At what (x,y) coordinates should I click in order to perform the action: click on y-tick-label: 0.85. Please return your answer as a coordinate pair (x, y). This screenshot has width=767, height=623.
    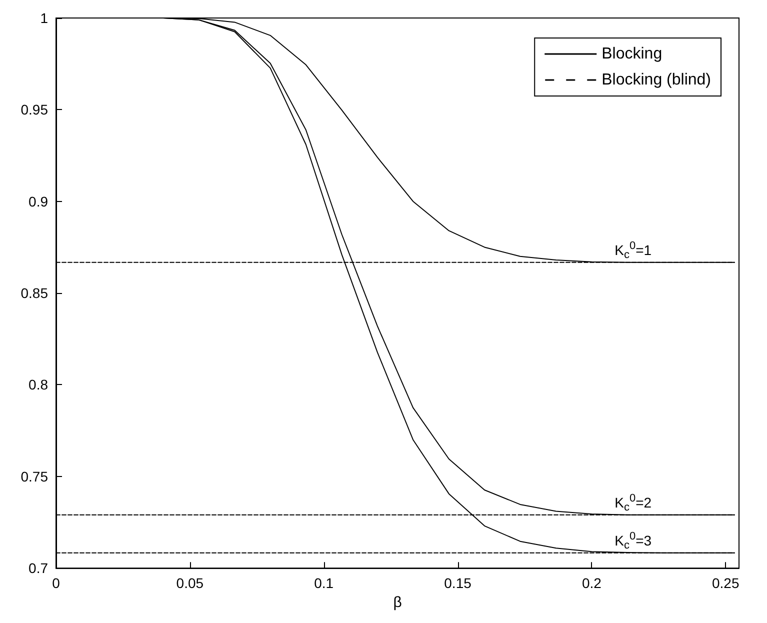
    Looking at the image, I should click on (34, 293).